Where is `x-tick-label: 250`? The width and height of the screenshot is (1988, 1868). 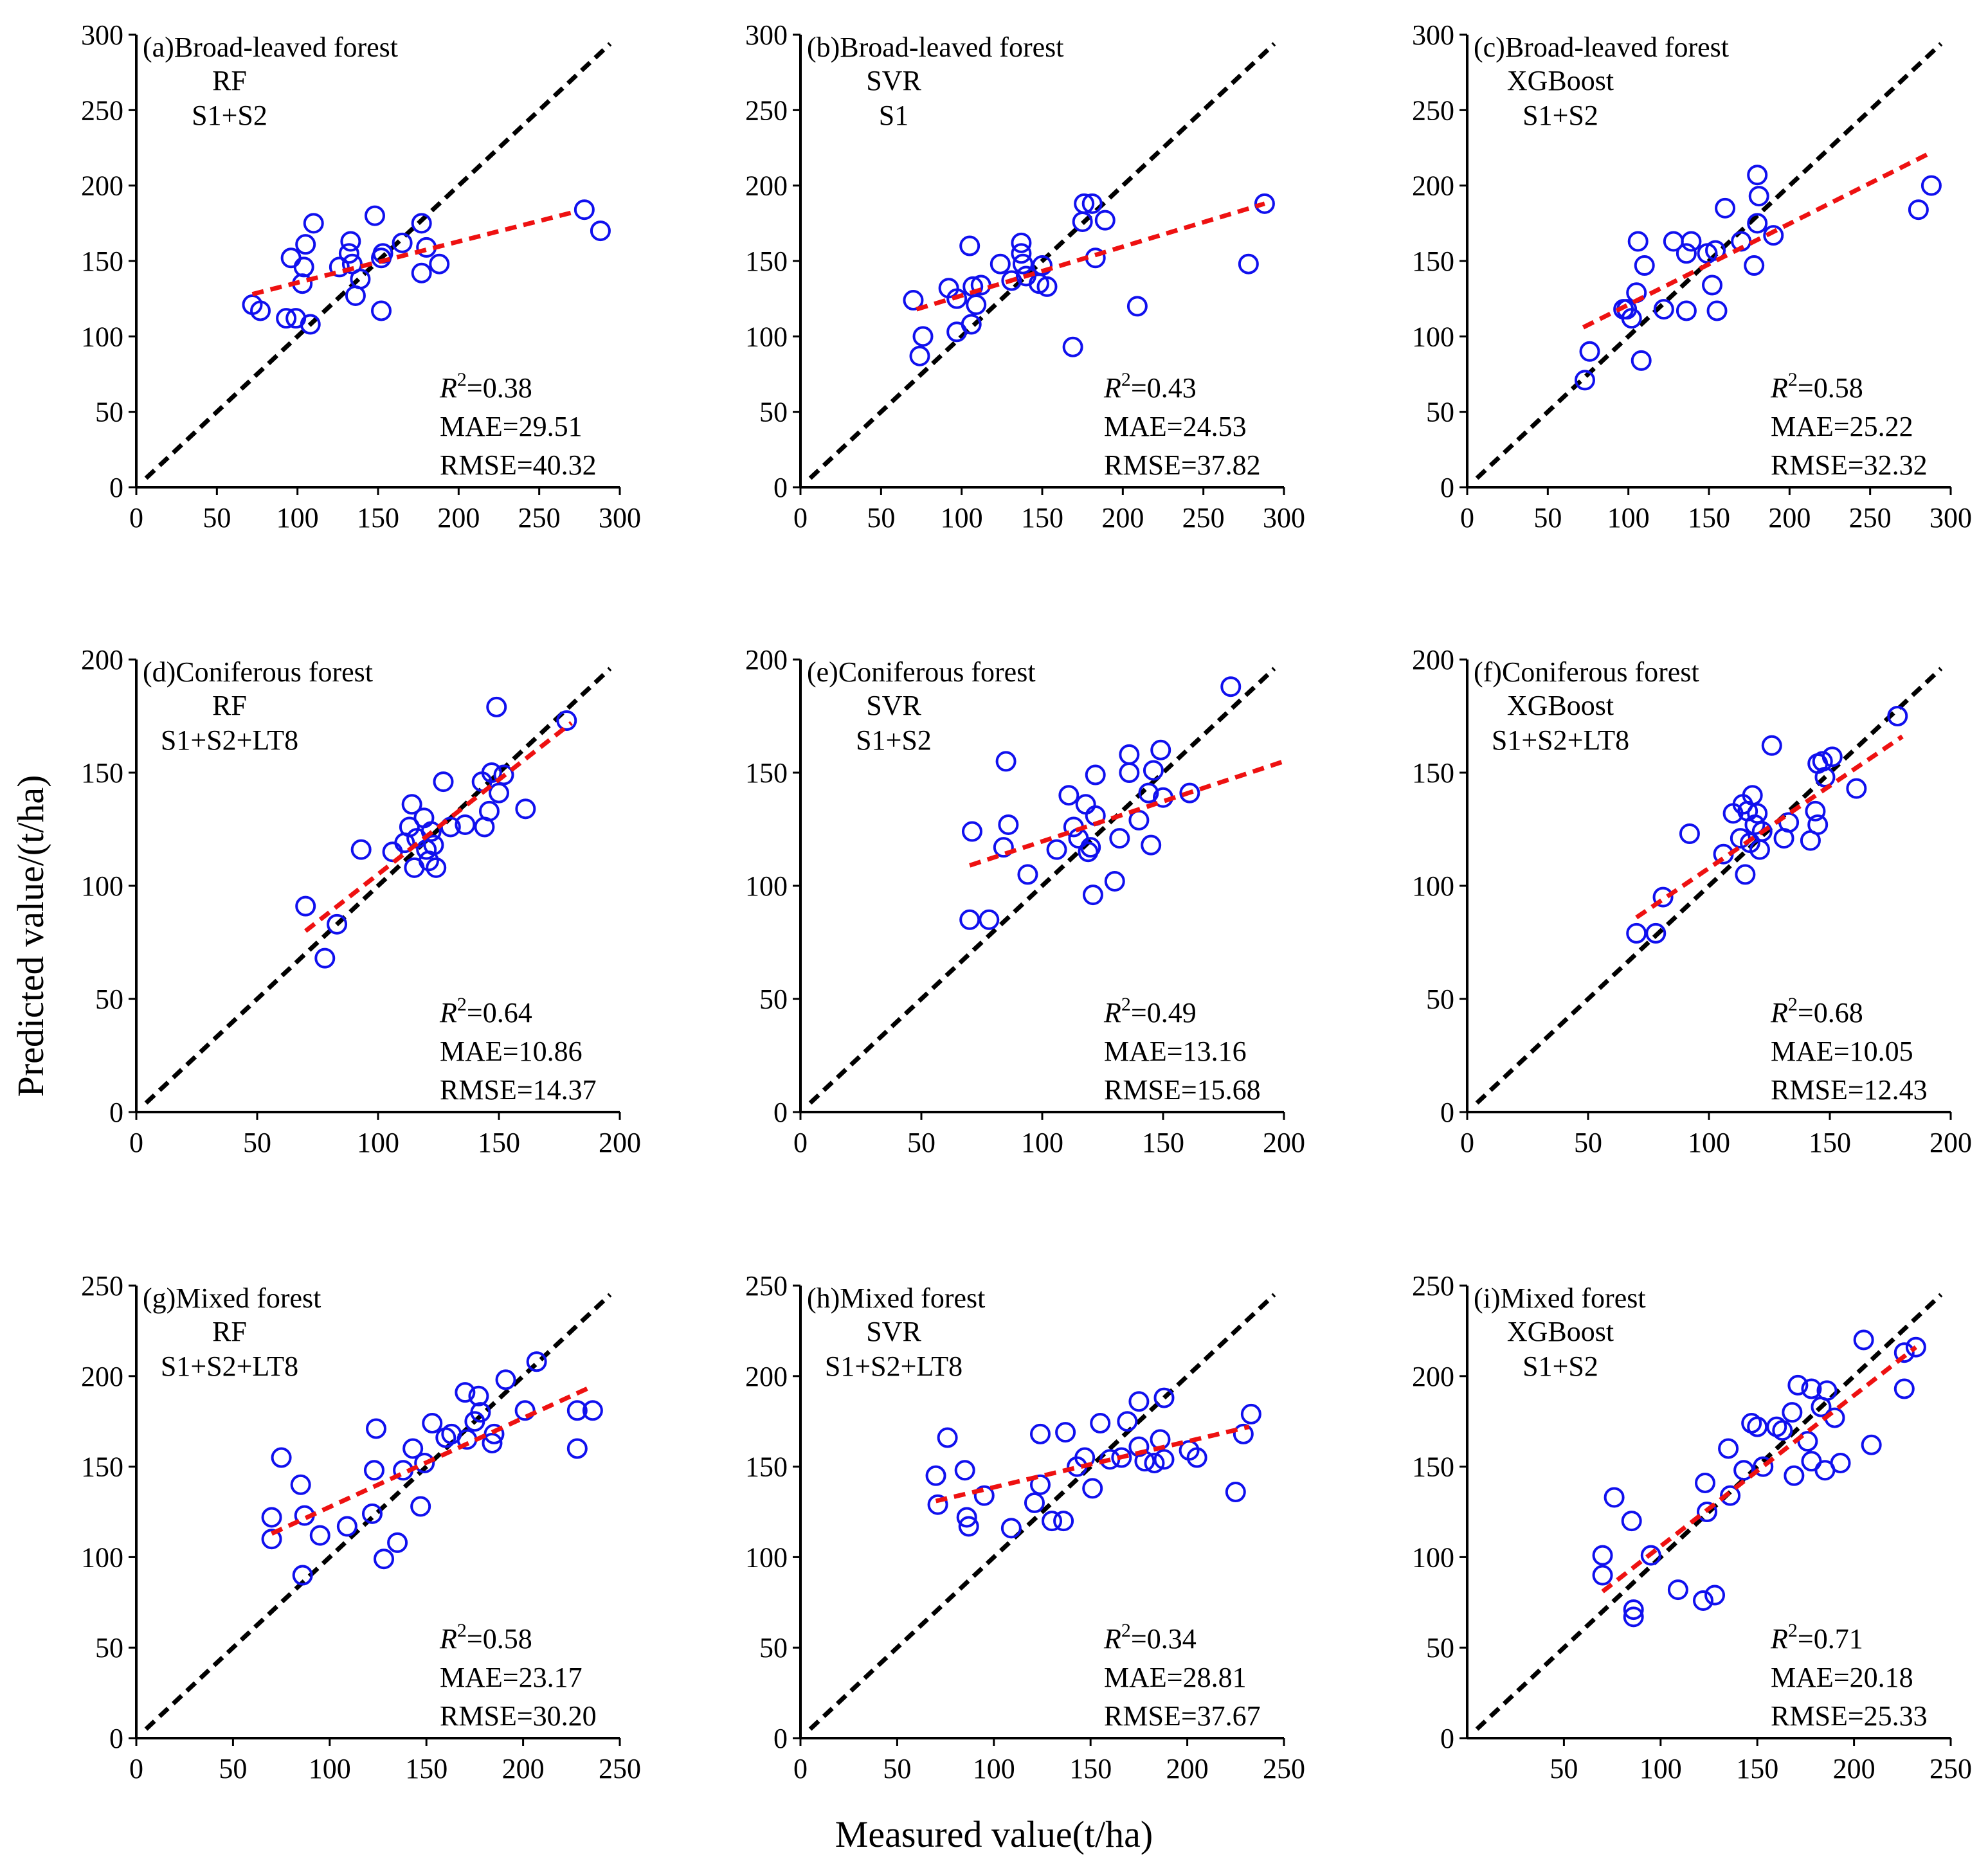 x-tick-label: 250 is located at coordinates (1203, 518).